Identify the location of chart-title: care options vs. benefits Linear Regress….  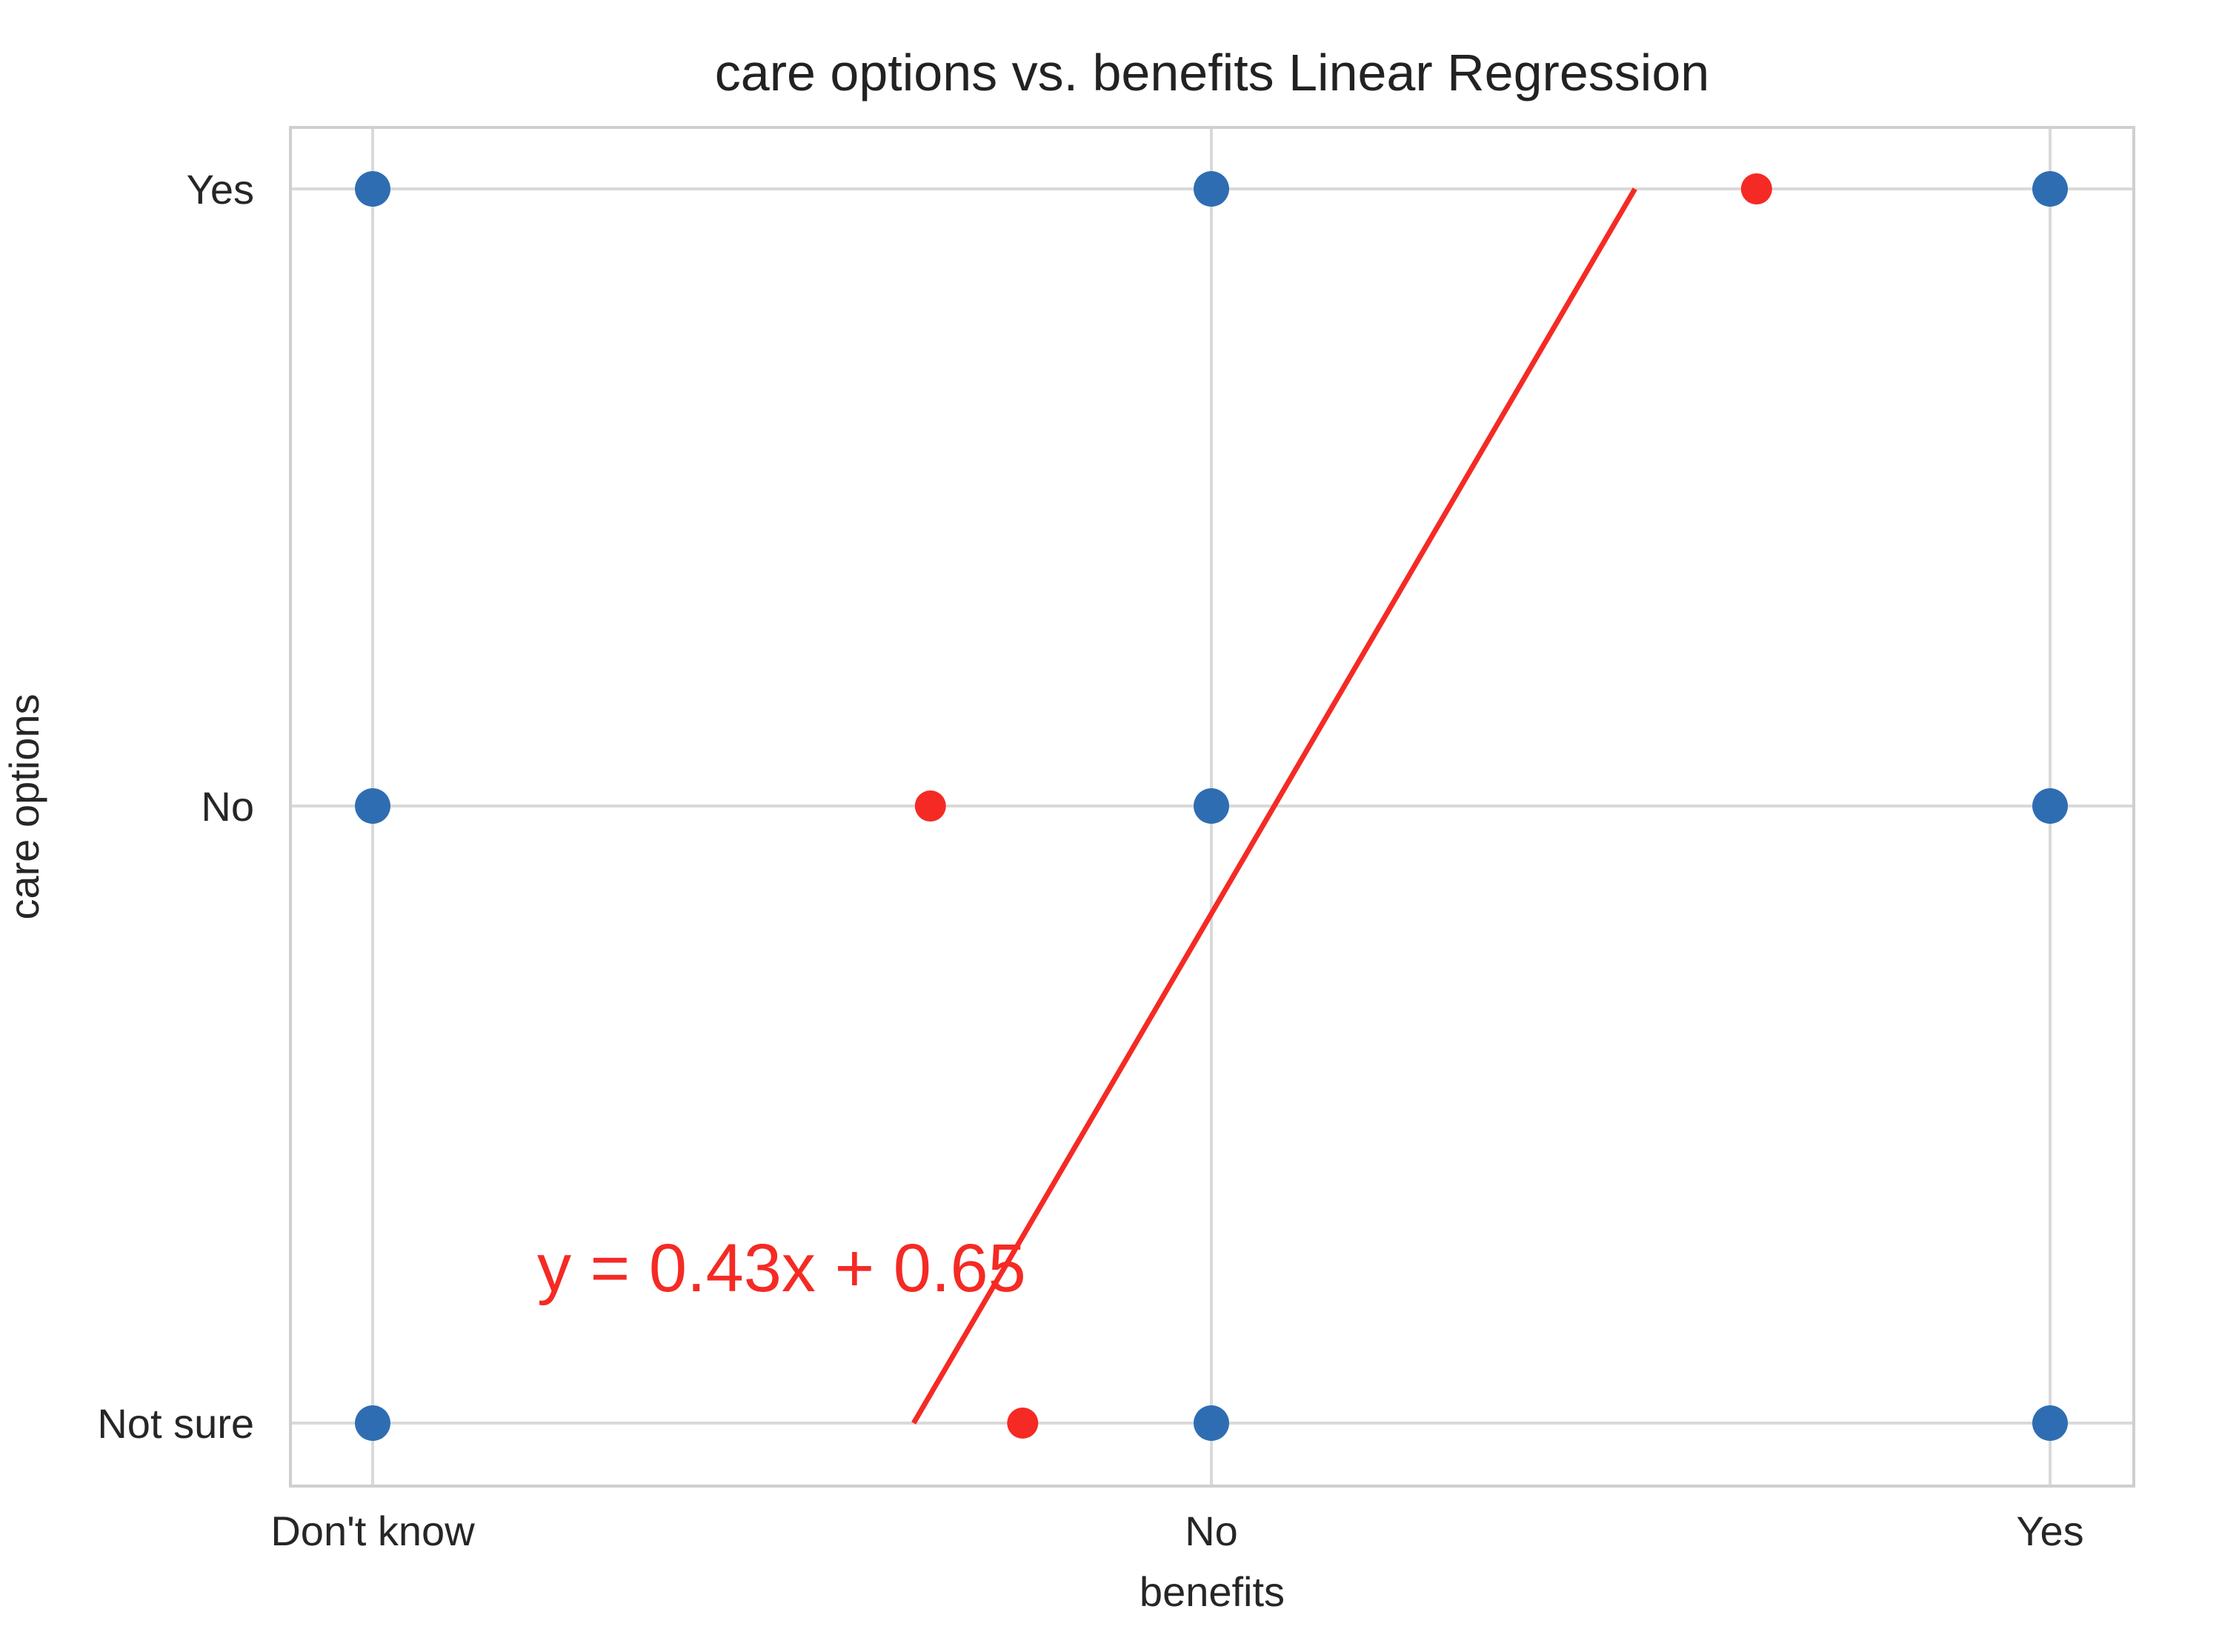
(1212, 72).